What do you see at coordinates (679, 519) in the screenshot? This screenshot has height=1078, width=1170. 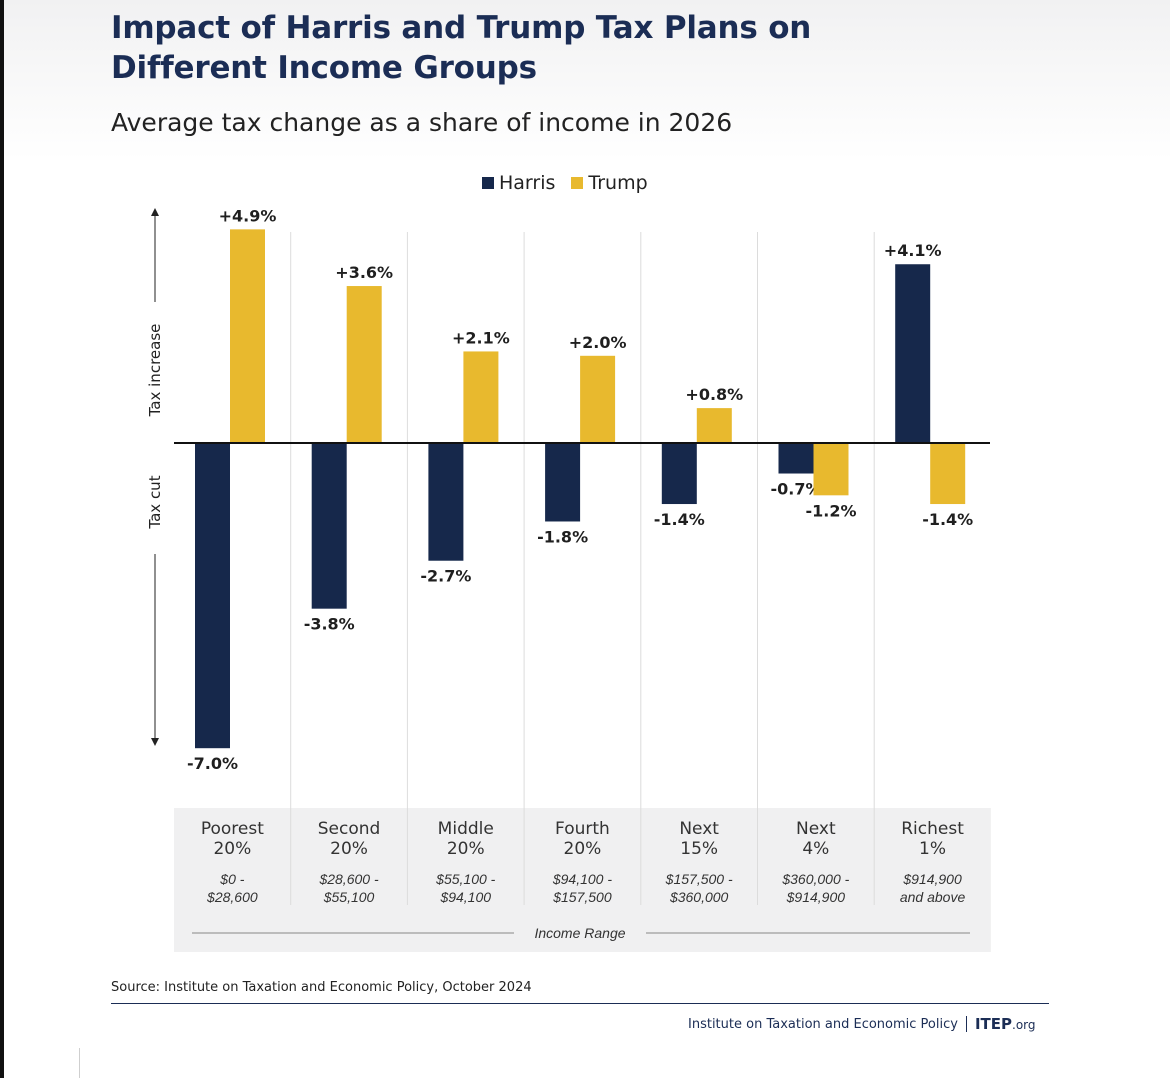 I see `data-label-harris-5: -1.4%` at bounding box center [679, 519].